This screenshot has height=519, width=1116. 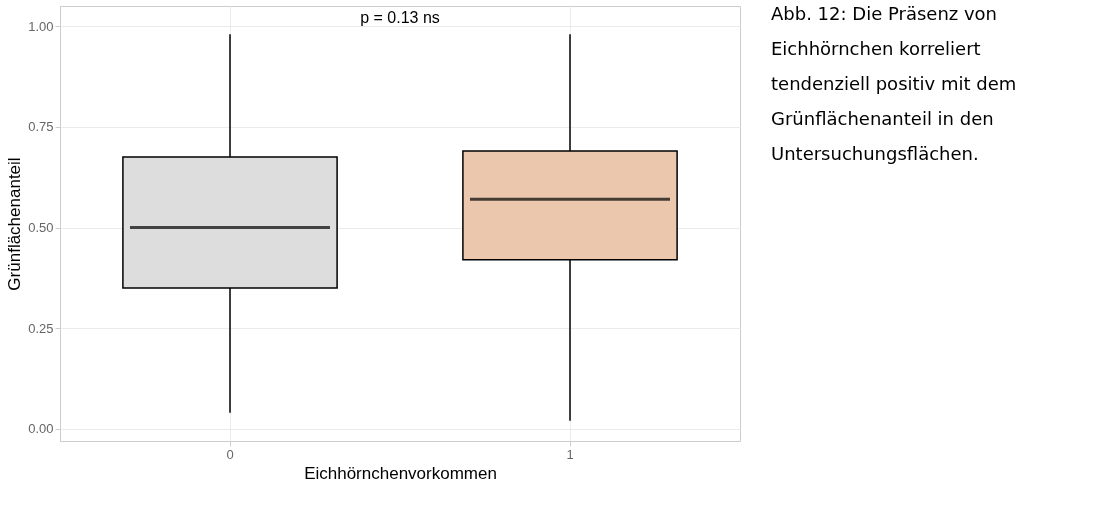 I want to click on x-tick-label: 0, so click(x=230, y=454).